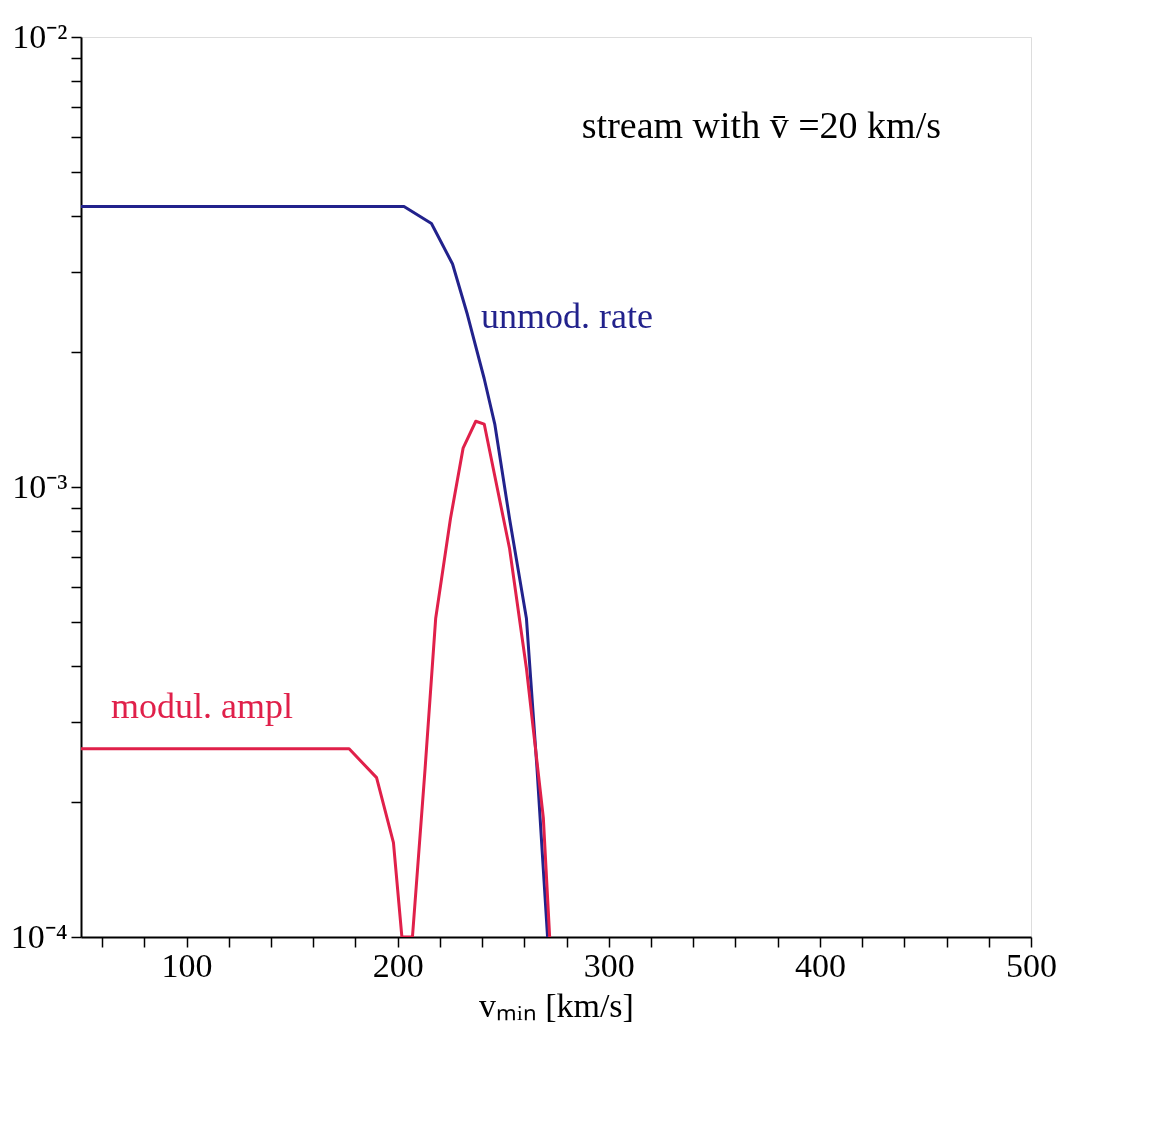 The height and width of the screenshot is (1131, 1153). I want to click on x-tick-label: 100, so click(187, 965).